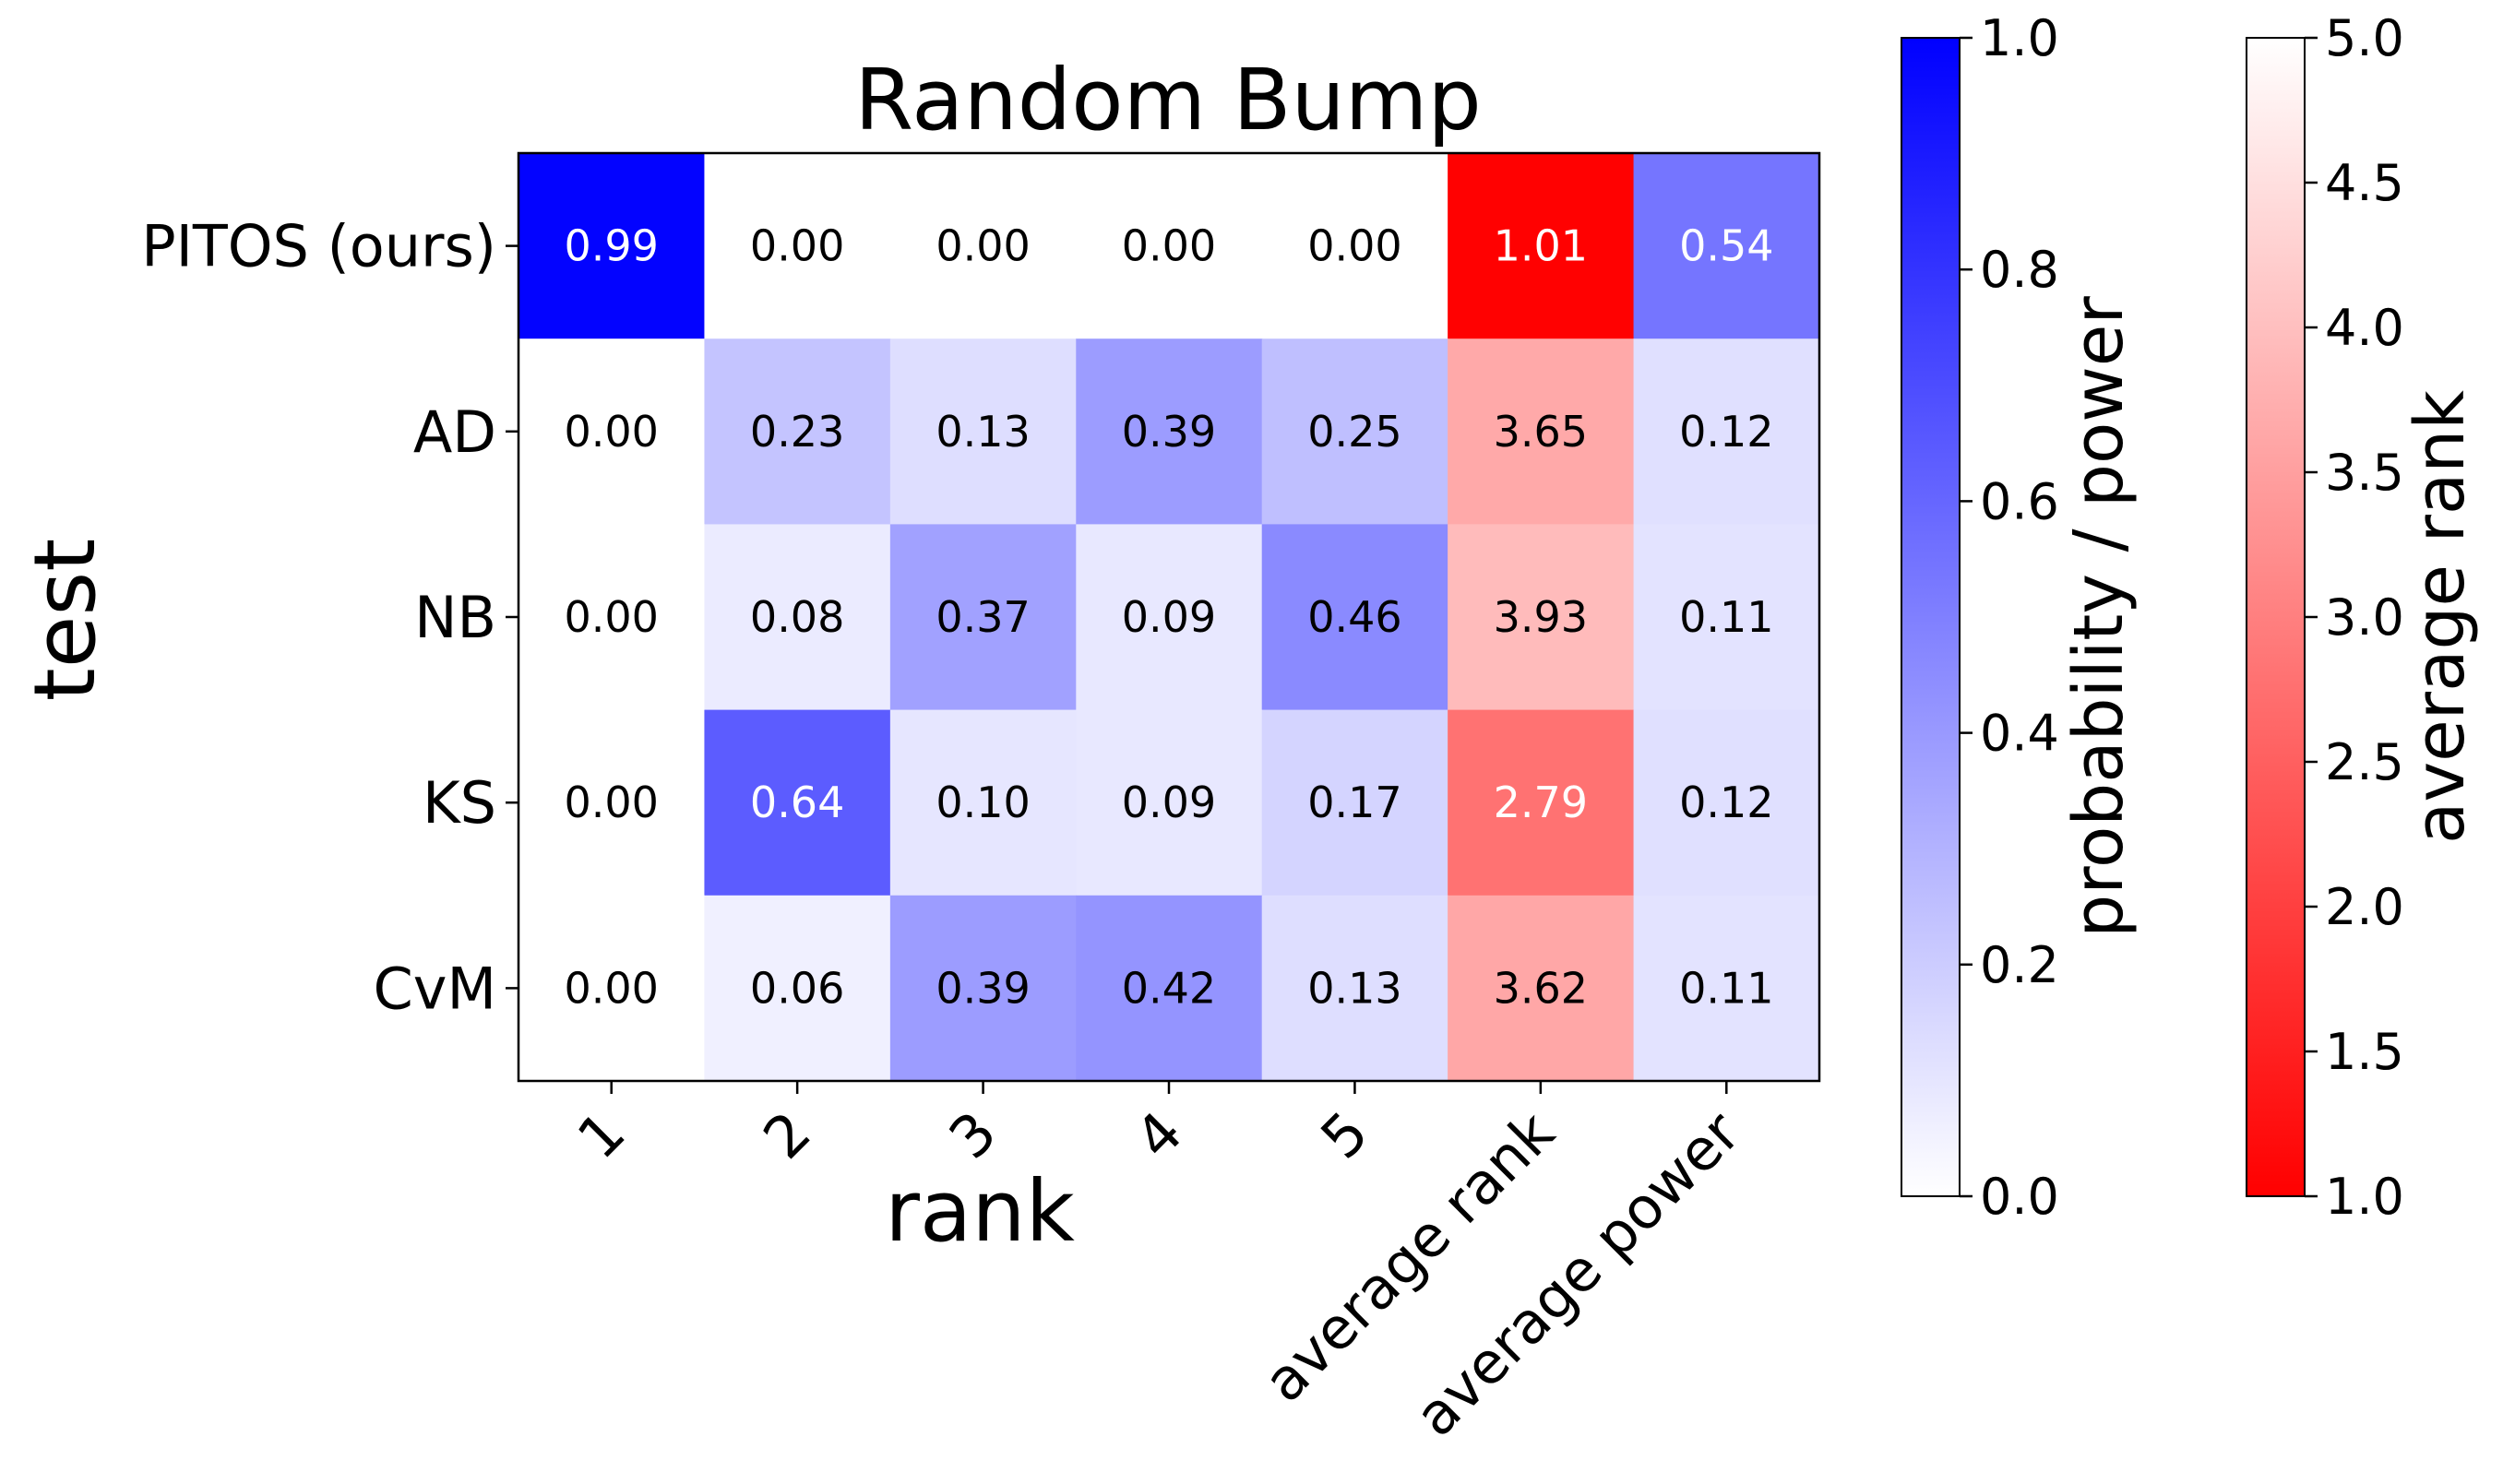  I want to click on cell-value-label: 1.01, so click(1541, 246).